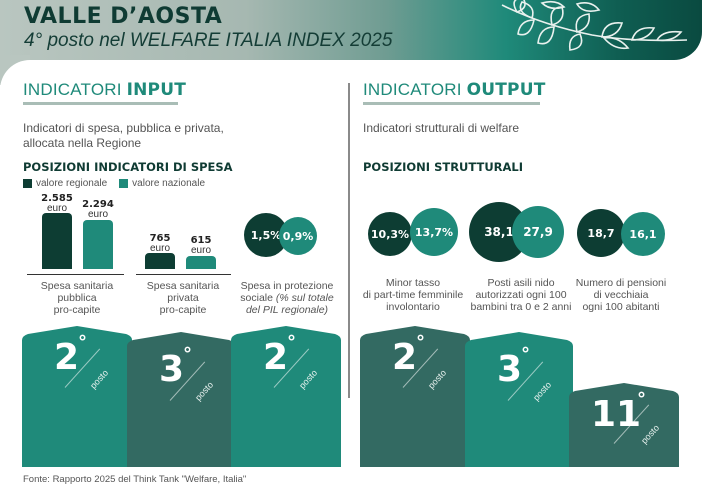  I want to click on legend-swatch-regional, so click(27, 183).